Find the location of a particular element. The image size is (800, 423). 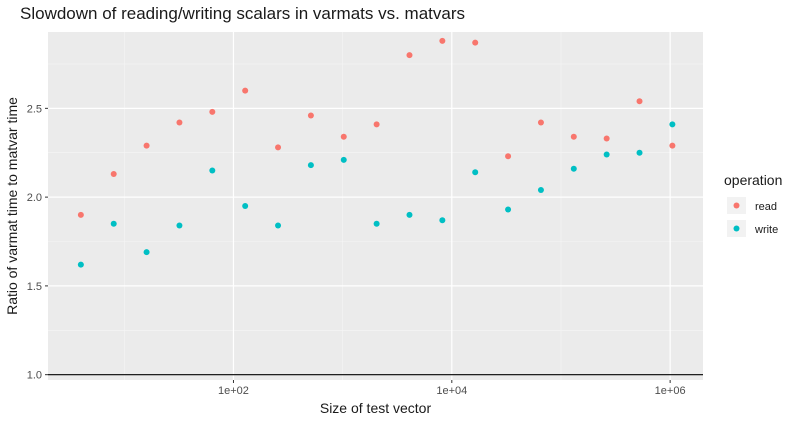

legend: operation read write is located at coordinates (753, 204).